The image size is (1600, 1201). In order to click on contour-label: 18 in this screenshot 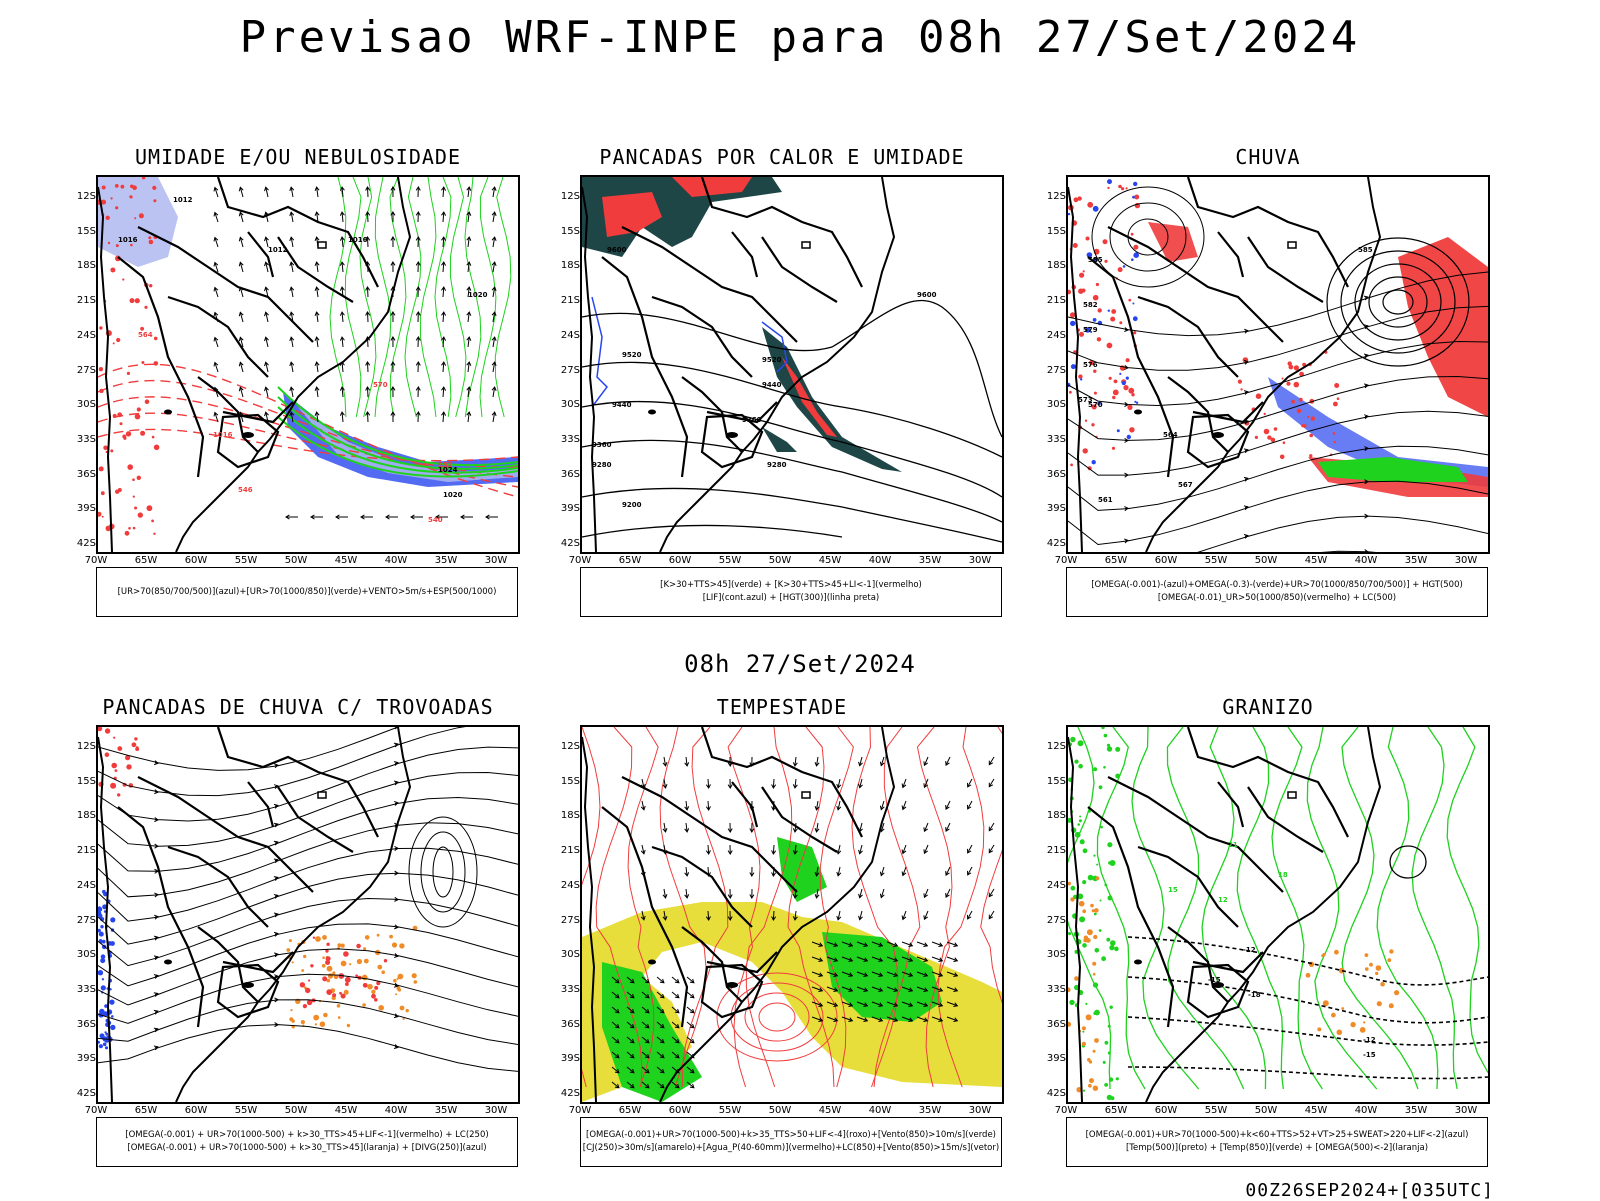, I will do `click(1283, 875)`.